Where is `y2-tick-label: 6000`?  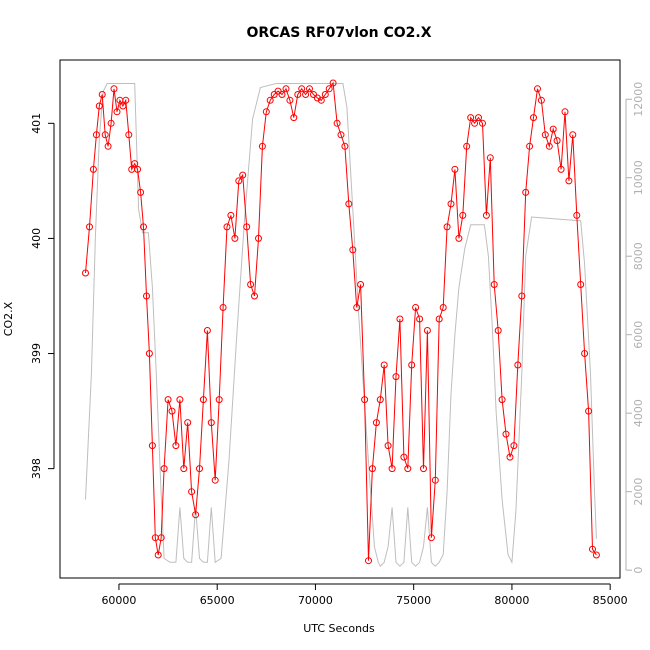 y2-tick-label: 6000 is located at coordinates (638, 335).